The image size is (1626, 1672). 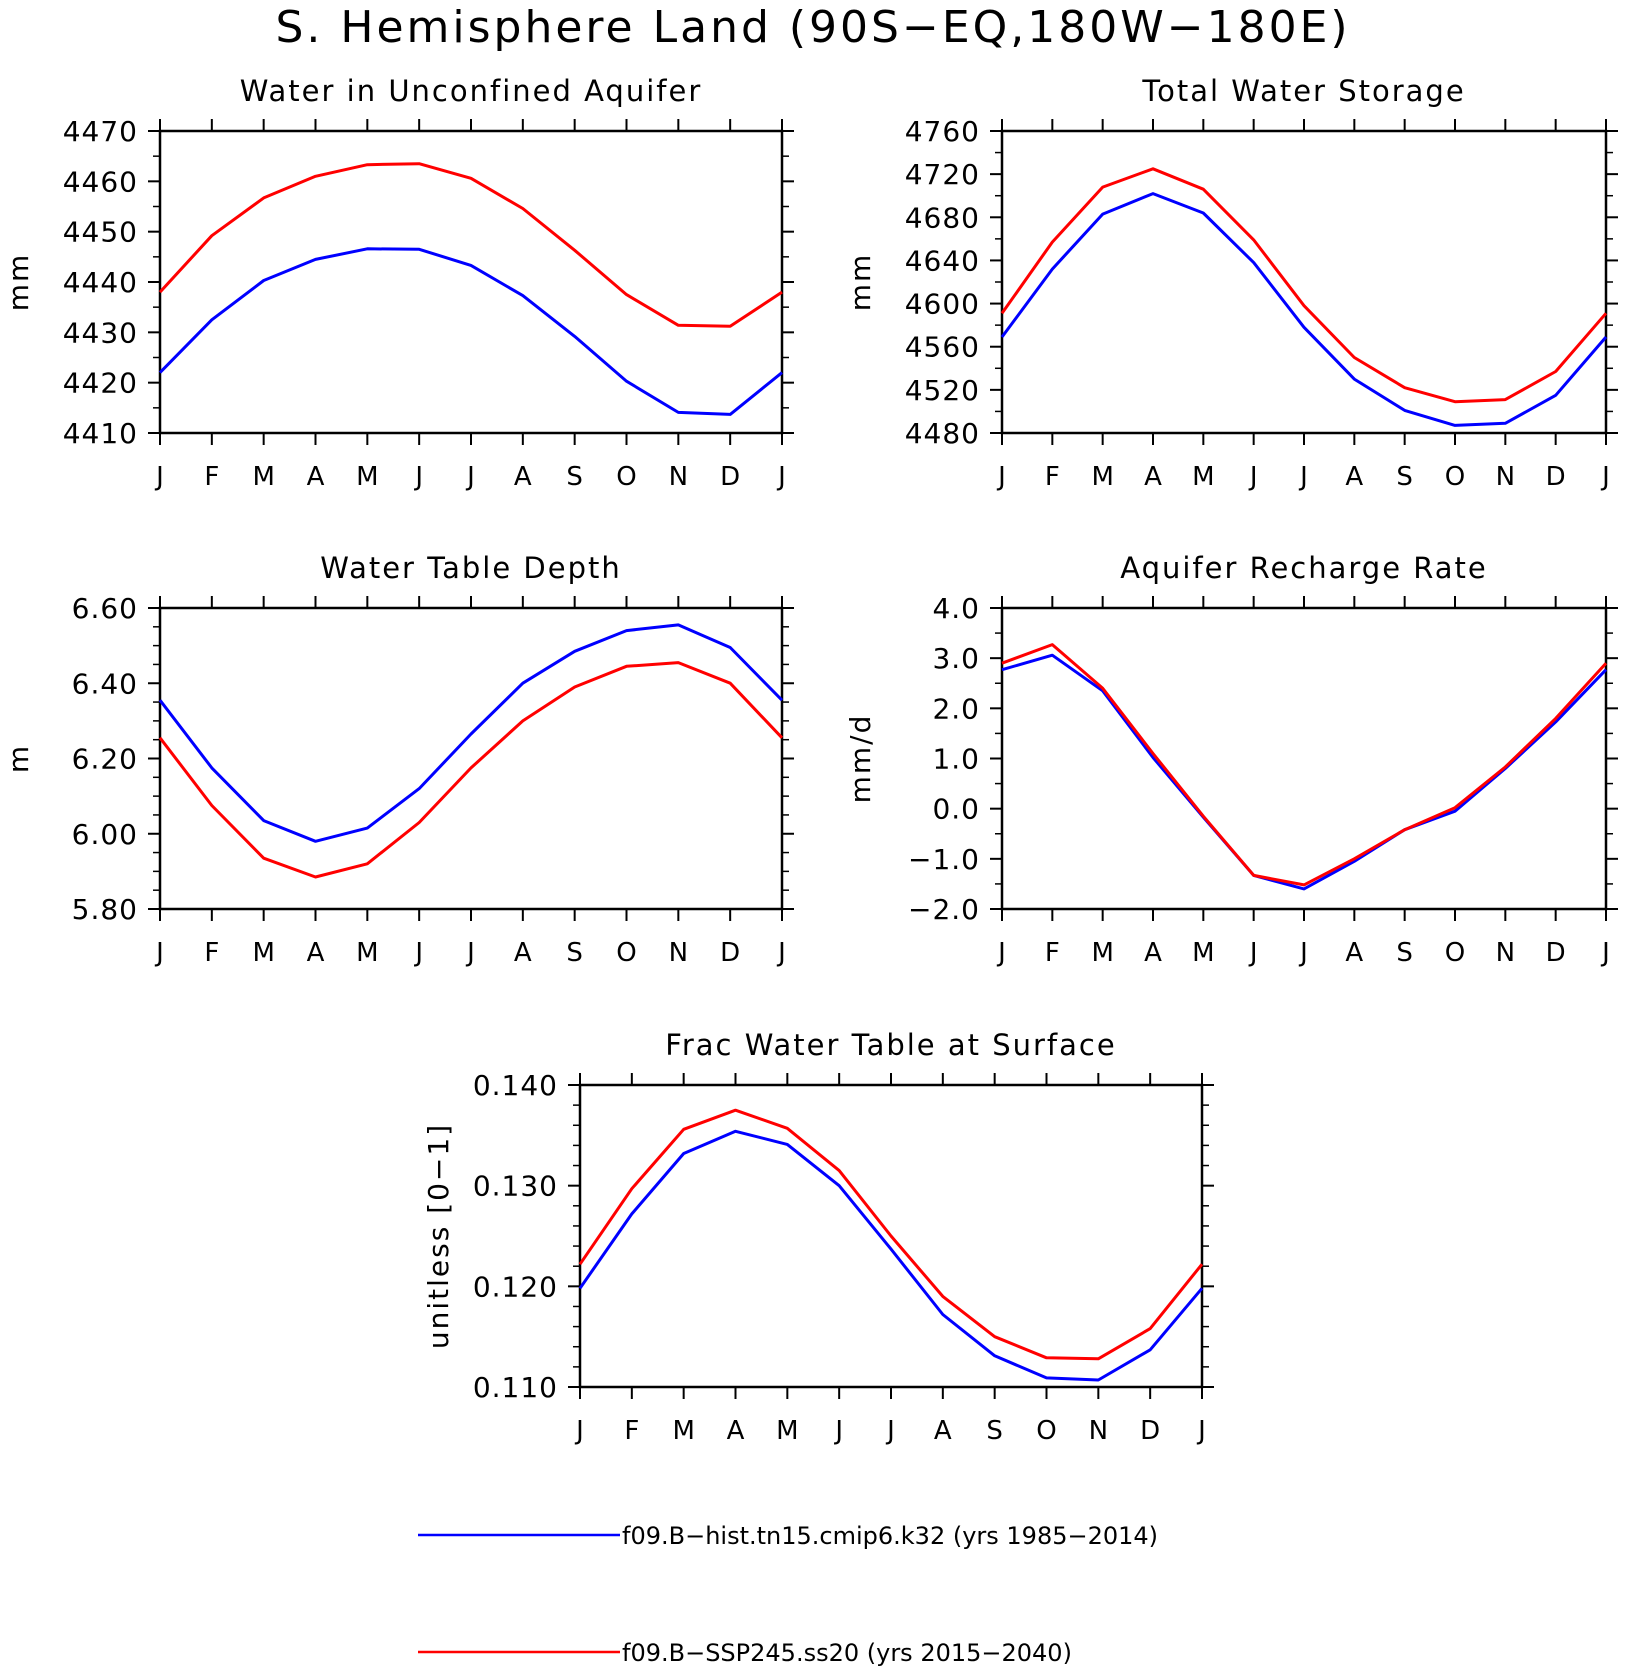 I want to click on y-tick-label: 3.0, so click(x=956, y=658).